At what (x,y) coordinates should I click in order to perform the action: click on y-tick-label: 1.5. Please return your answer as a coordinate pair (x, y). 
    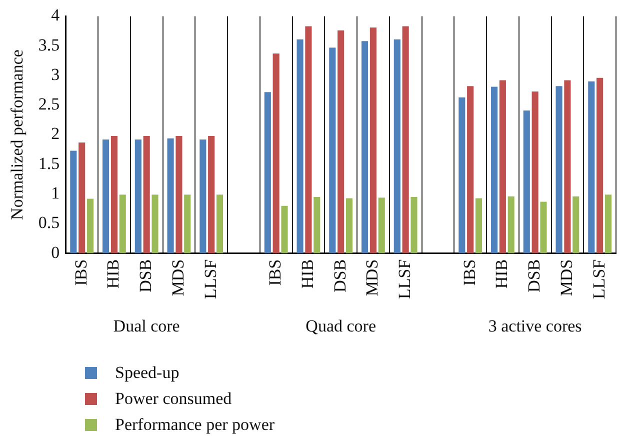
    Looking at the image, I should click on (49, 163).